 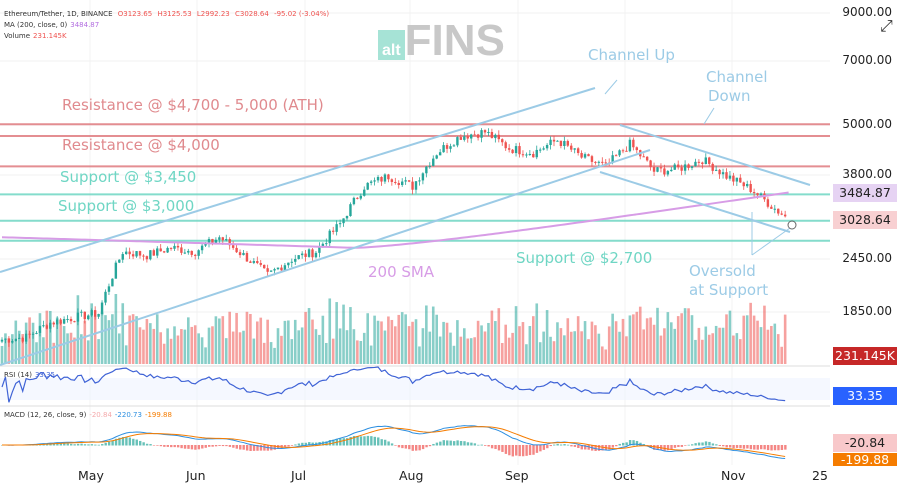 I want to click on altfins-logo: altFINS, so click(x=441, y=41).